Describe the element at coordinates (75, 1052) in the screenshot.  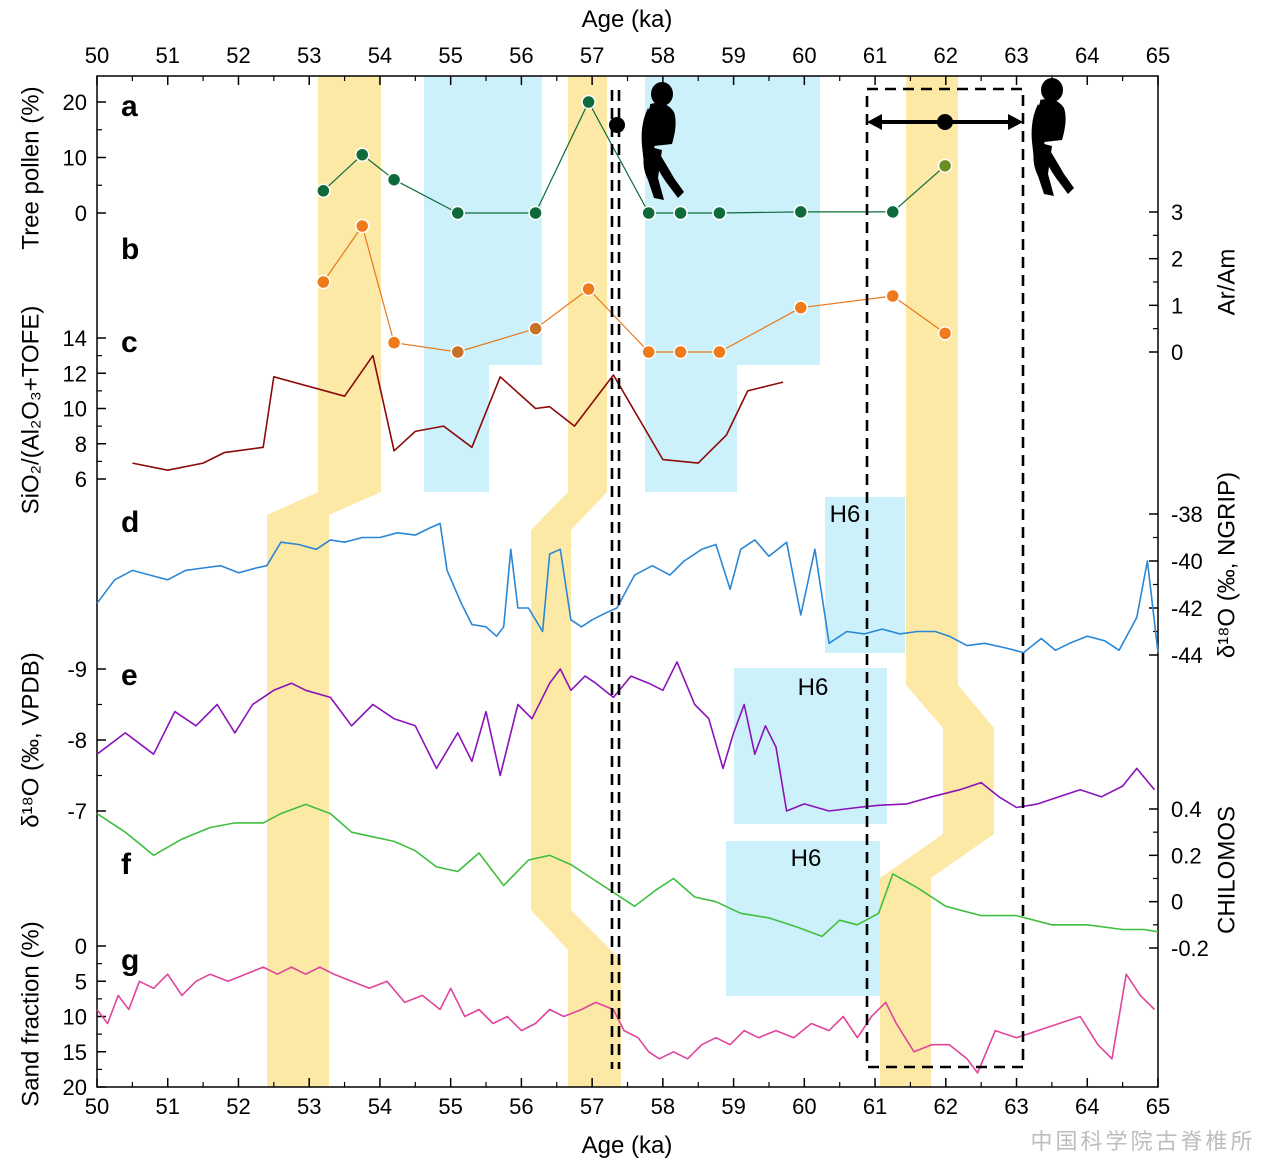
I see `y-tick-label-g: 15` at that location.